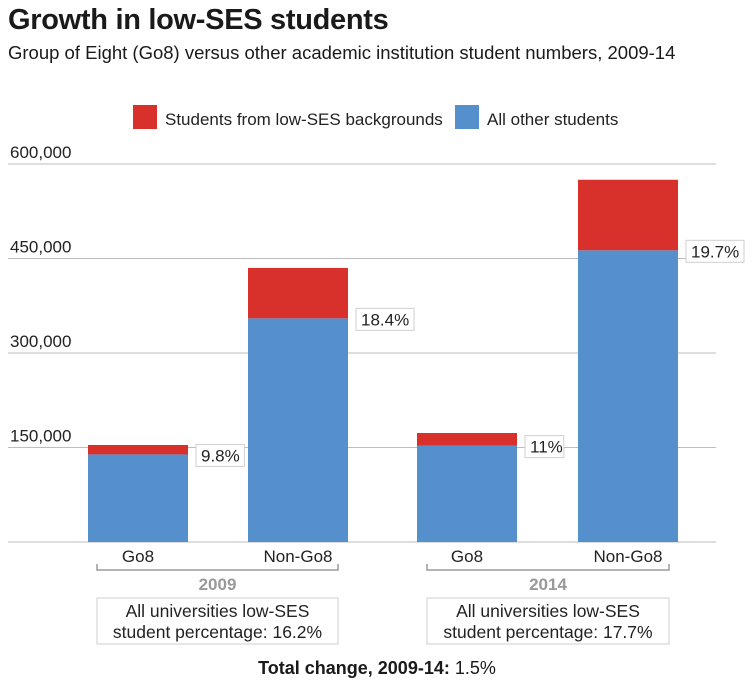  I want to click on legend-label-other: All other students, so click(552, 119).